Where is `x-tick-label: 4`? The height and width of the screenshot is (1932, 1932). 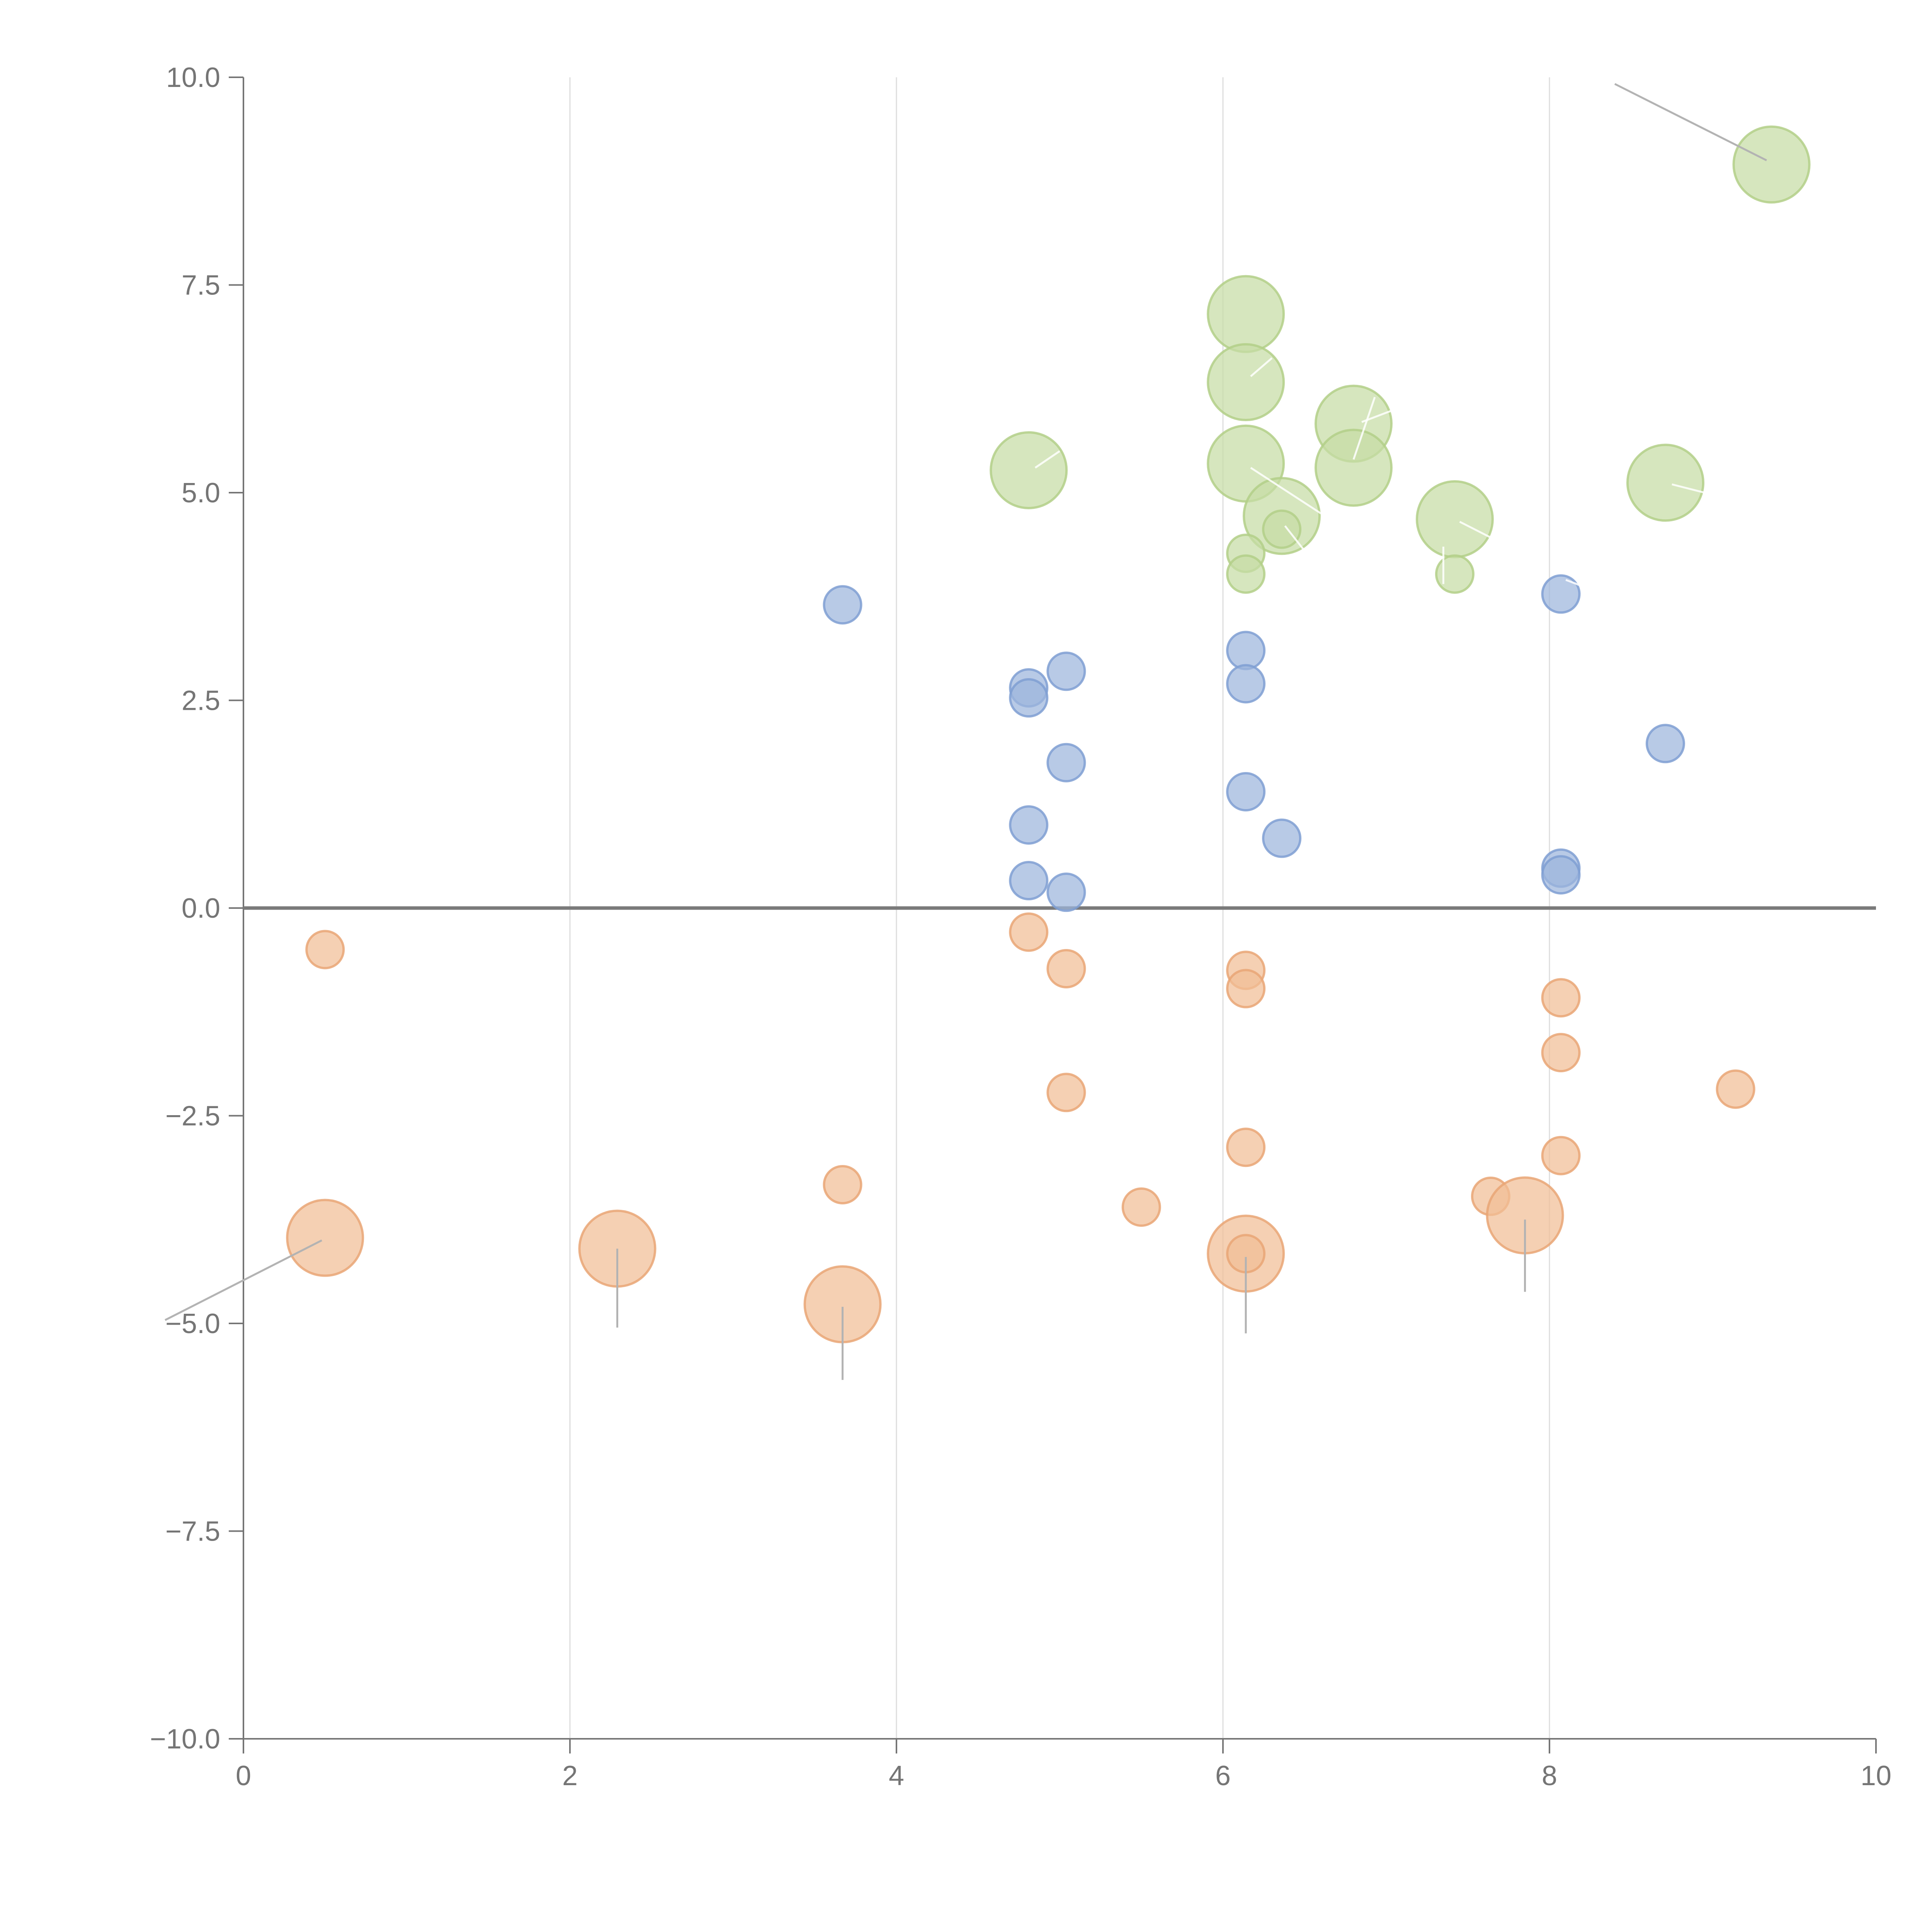 x-tick-label: 4 is located at coordinates (897, 1775).